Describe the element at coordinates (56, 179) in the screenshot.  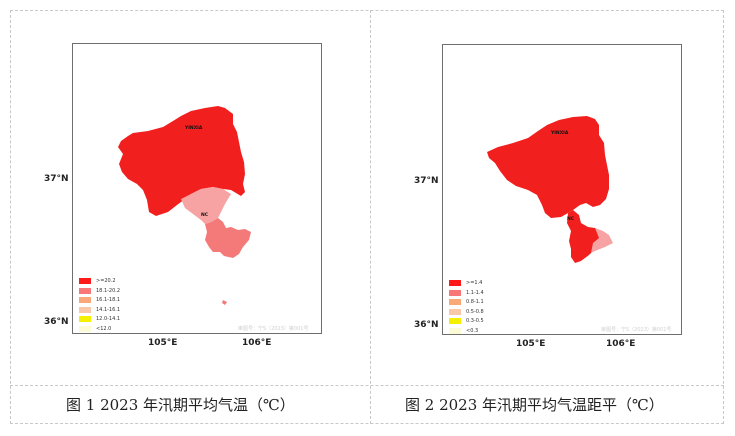
I see `lat-tick-37-fig1: 37°N` at that location.